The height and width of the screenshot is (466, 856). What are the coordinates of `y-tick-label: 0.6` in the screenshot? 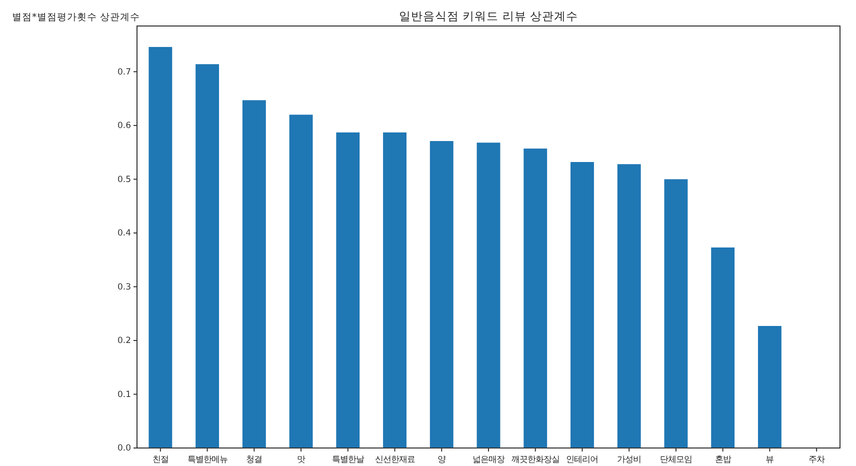 It's located at (124, 126).